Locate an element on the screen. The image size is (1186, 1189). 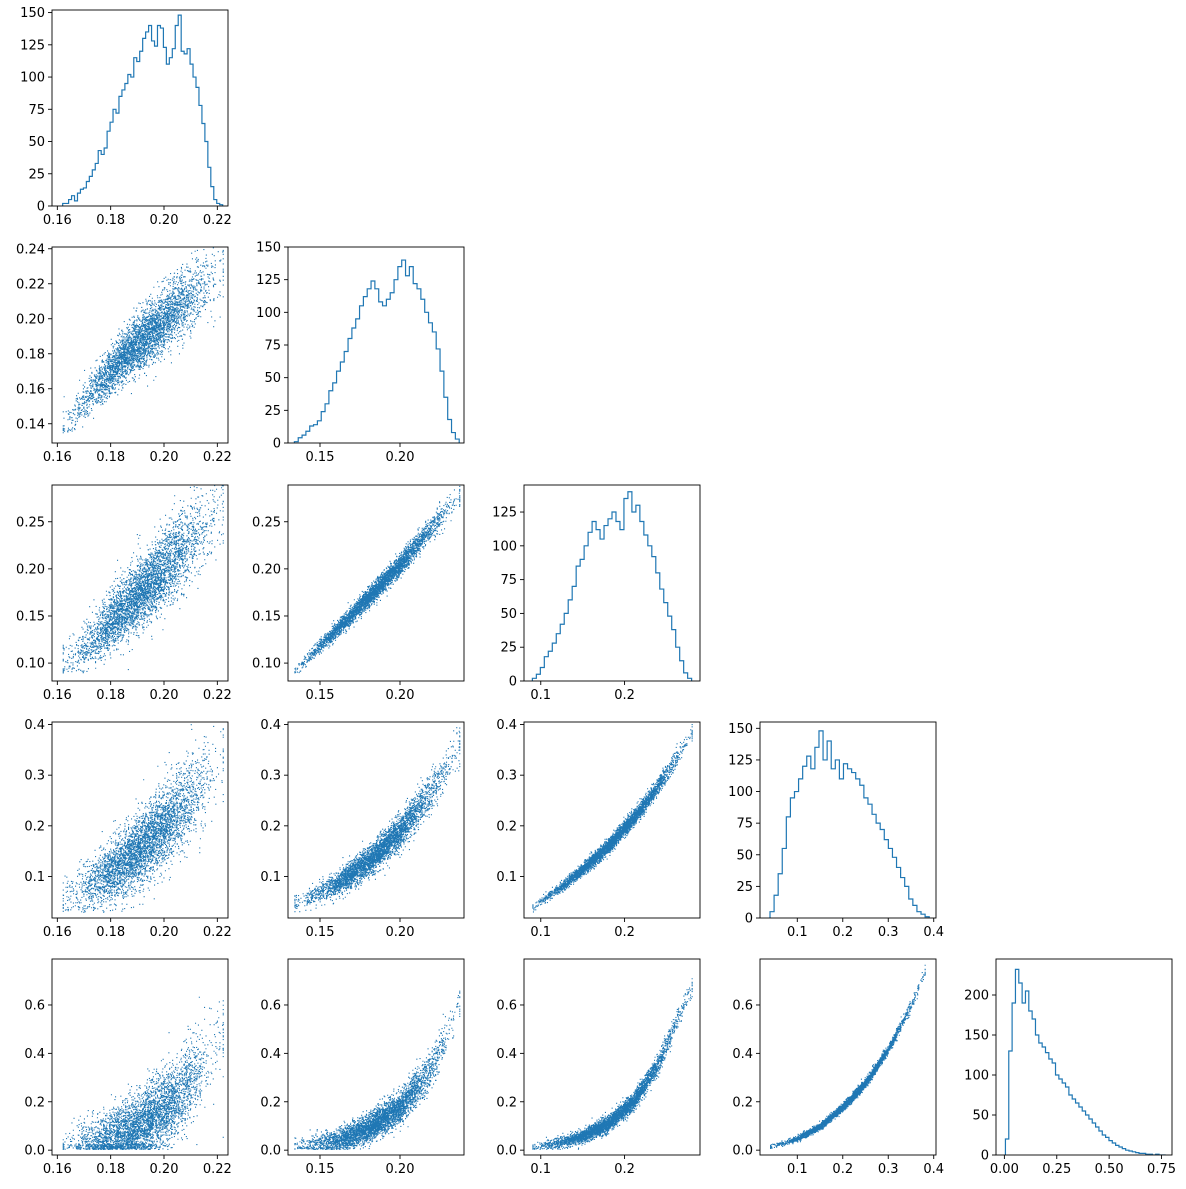
y-tick-label: 200 is located at coordinates (976, 996).